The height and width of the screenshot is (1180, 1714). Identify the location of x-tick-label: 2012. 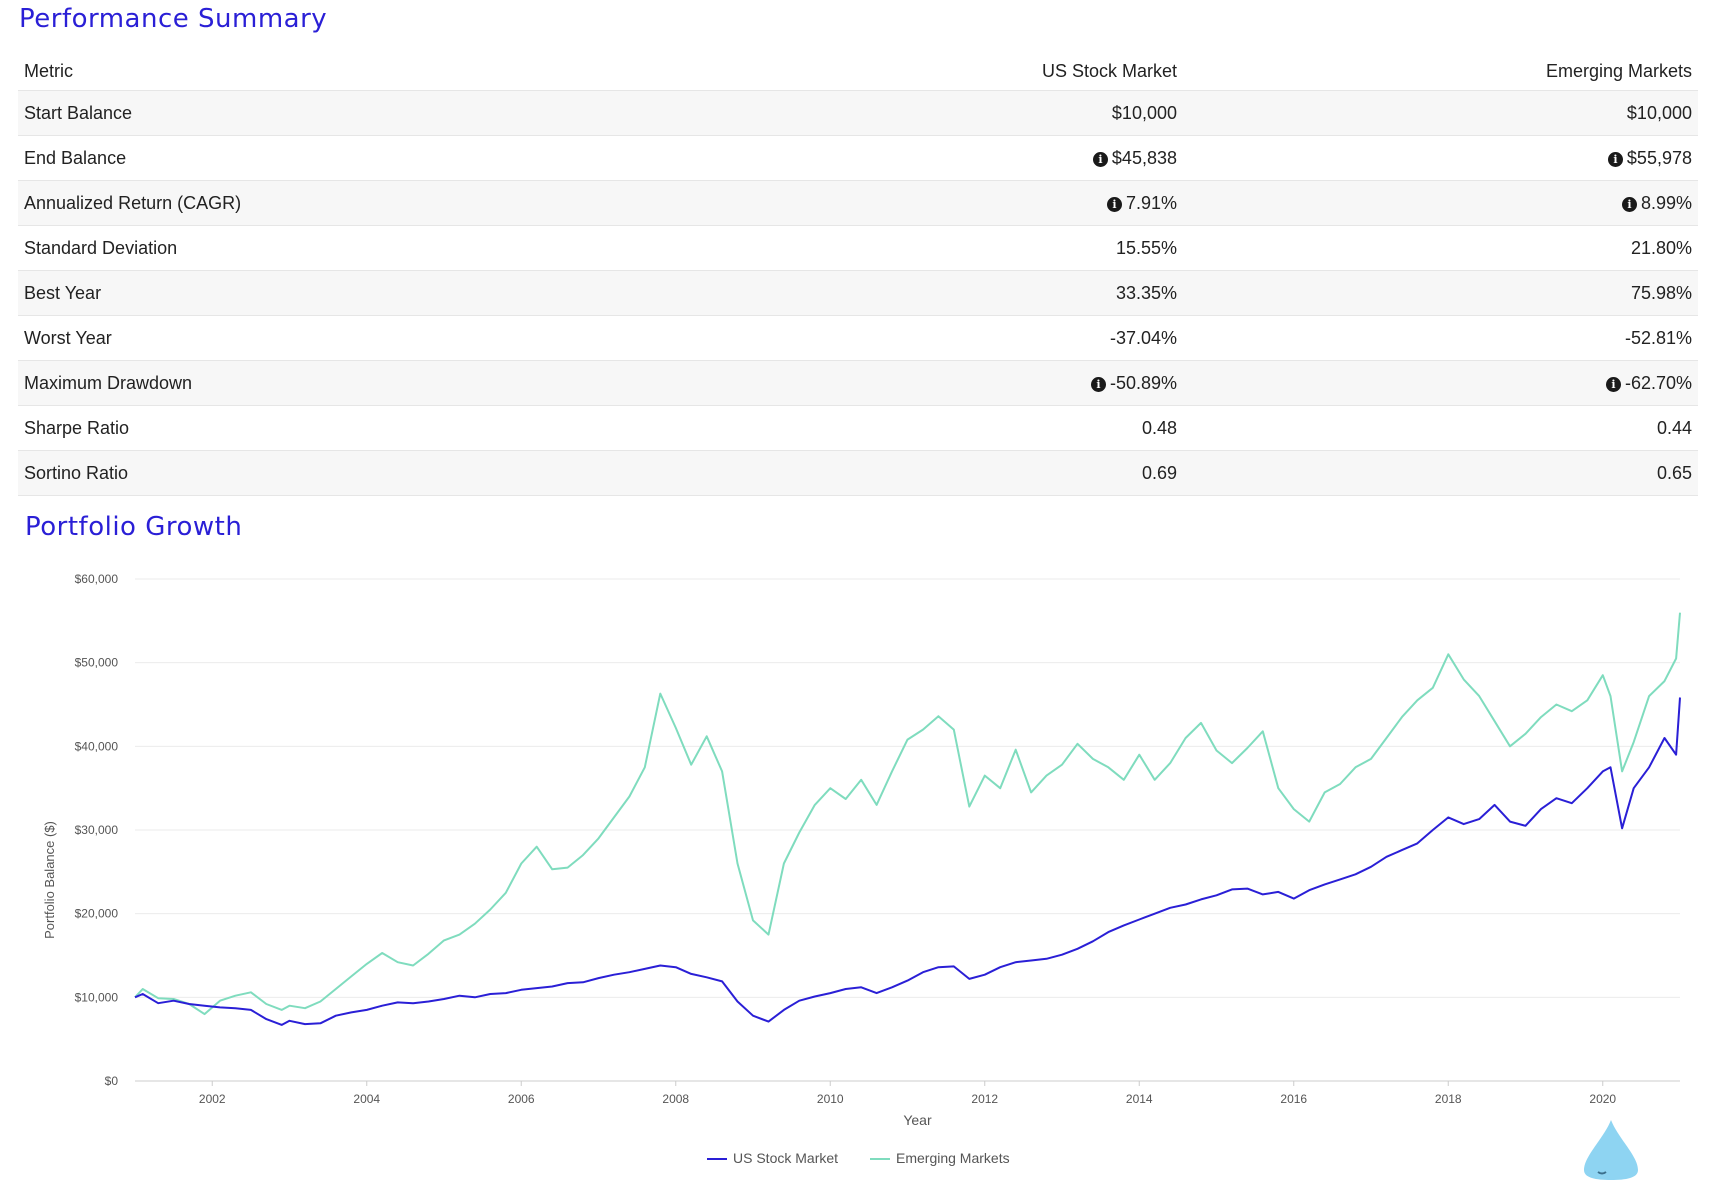
(984, 1099).